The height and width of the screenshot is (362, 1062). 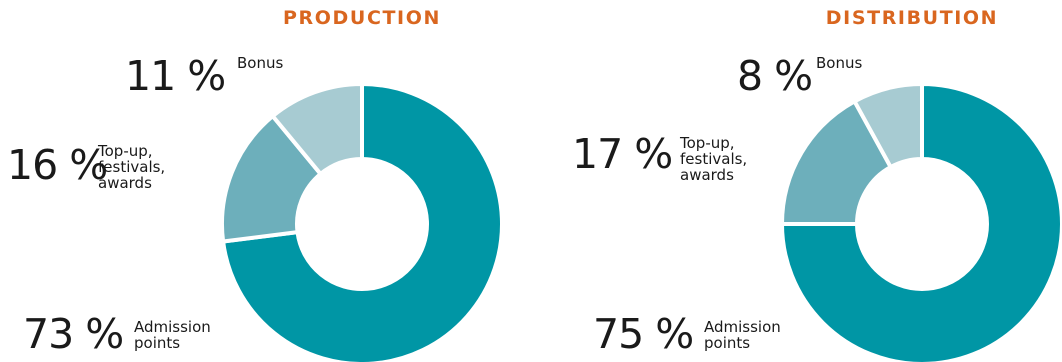 I want to click on bonus-percent: 11 %, so click(x=175, y=76).